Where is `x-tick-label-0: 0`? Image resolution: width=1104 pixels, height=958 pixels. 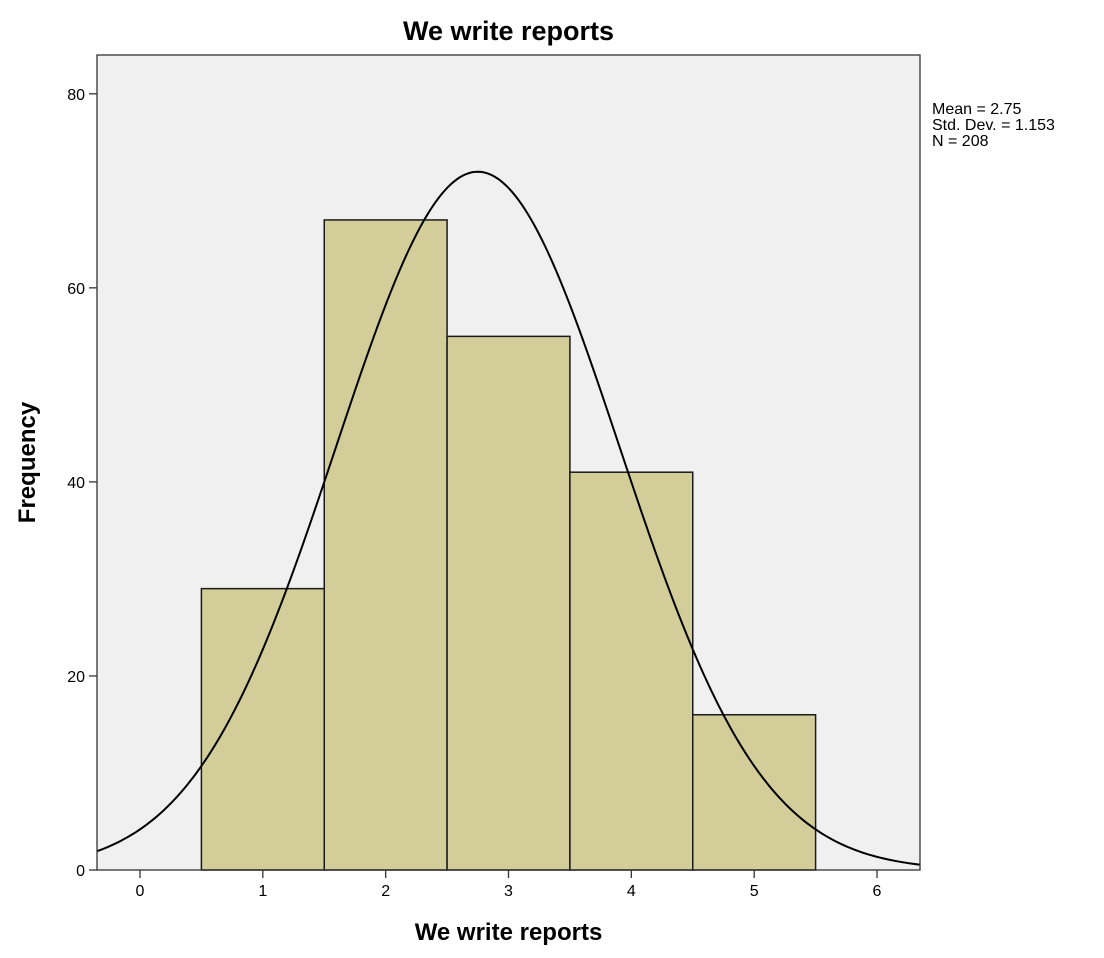 x-tick-label-0: 0 is located at coordinates (140, 891).